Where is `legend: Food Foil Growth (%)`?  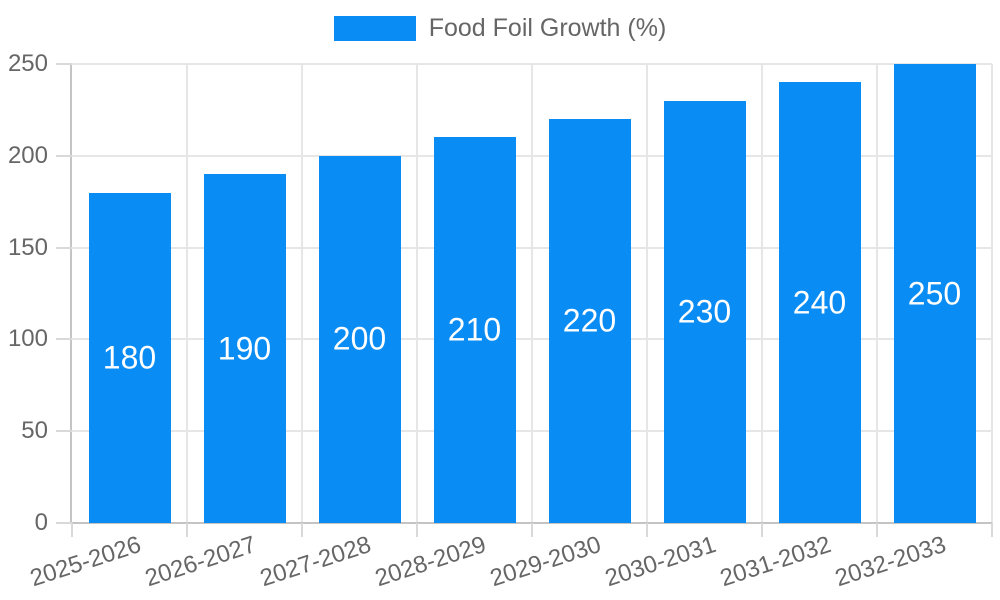
legend: Food Foil Growth (%) is located at coordinates (500, 28).